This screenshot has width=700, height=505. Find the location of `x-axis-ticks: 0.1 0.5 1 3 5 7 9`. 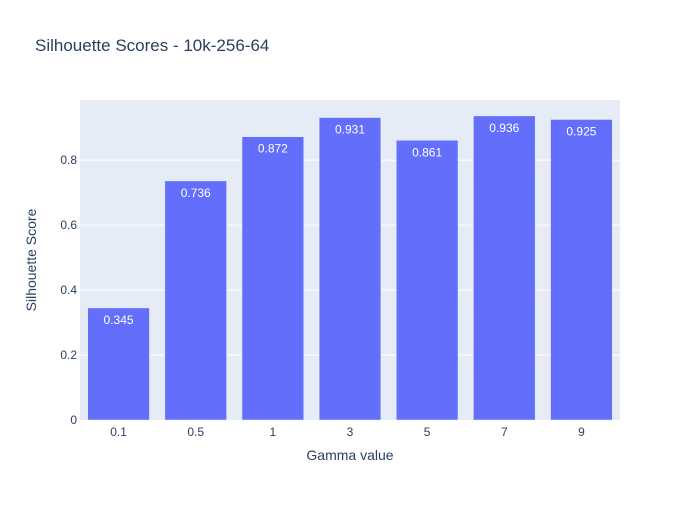

x-axis-ticks: 0.1 0.5 1 3 5 7 9 is located at coordinates (347, 432).